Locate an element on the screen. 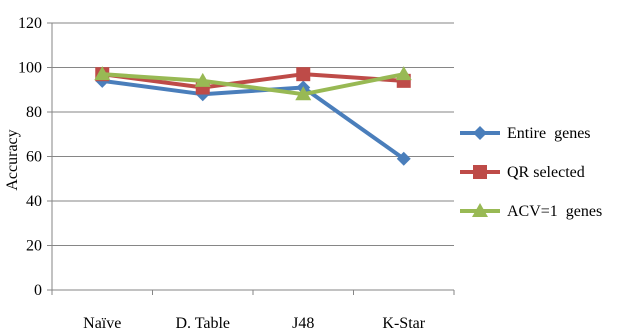 Image resolution: width=631 pixels, height=332 pixels. x-category-label: J48 is located at coordinates (303, 323).